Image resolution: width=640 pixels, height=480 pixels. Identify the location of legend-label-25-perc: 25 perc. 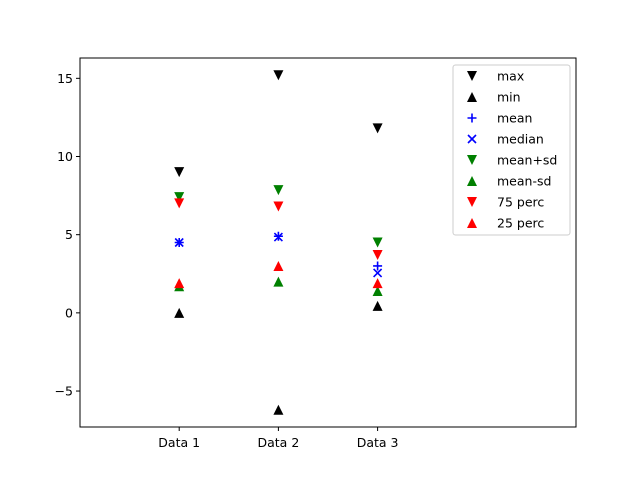
(520, 223).